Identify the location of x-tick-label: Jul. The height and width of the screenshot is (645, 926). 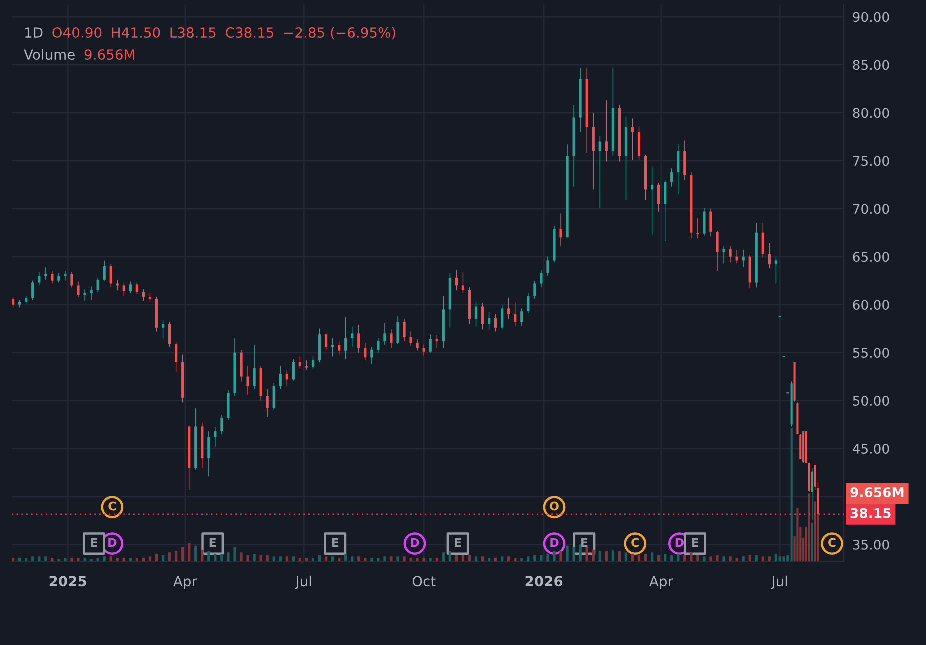
(779, 583).